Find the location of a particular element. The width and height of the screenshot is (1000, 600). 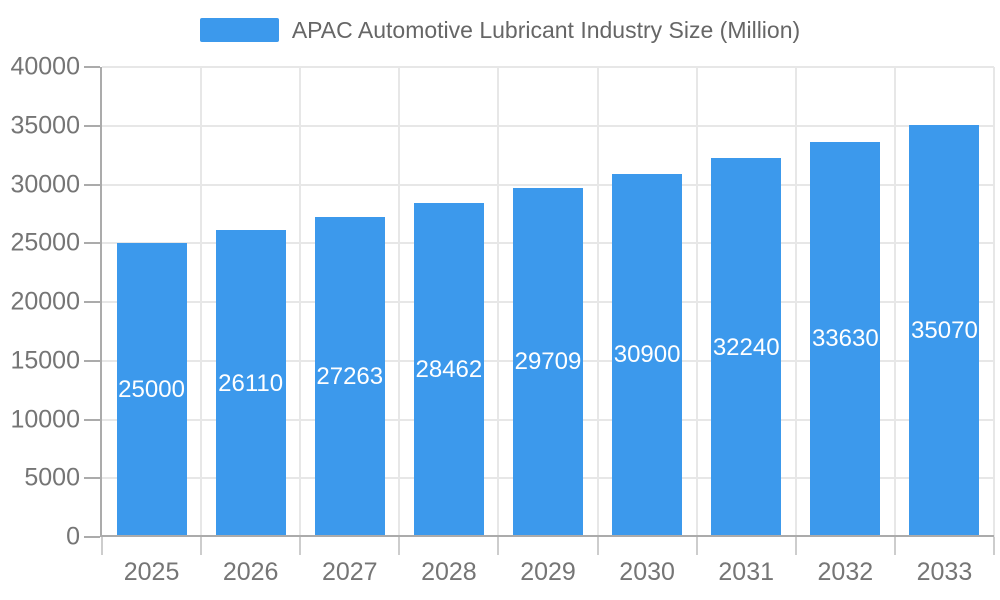

x-tick-label: 2031 is located at coordinates (746, 572).